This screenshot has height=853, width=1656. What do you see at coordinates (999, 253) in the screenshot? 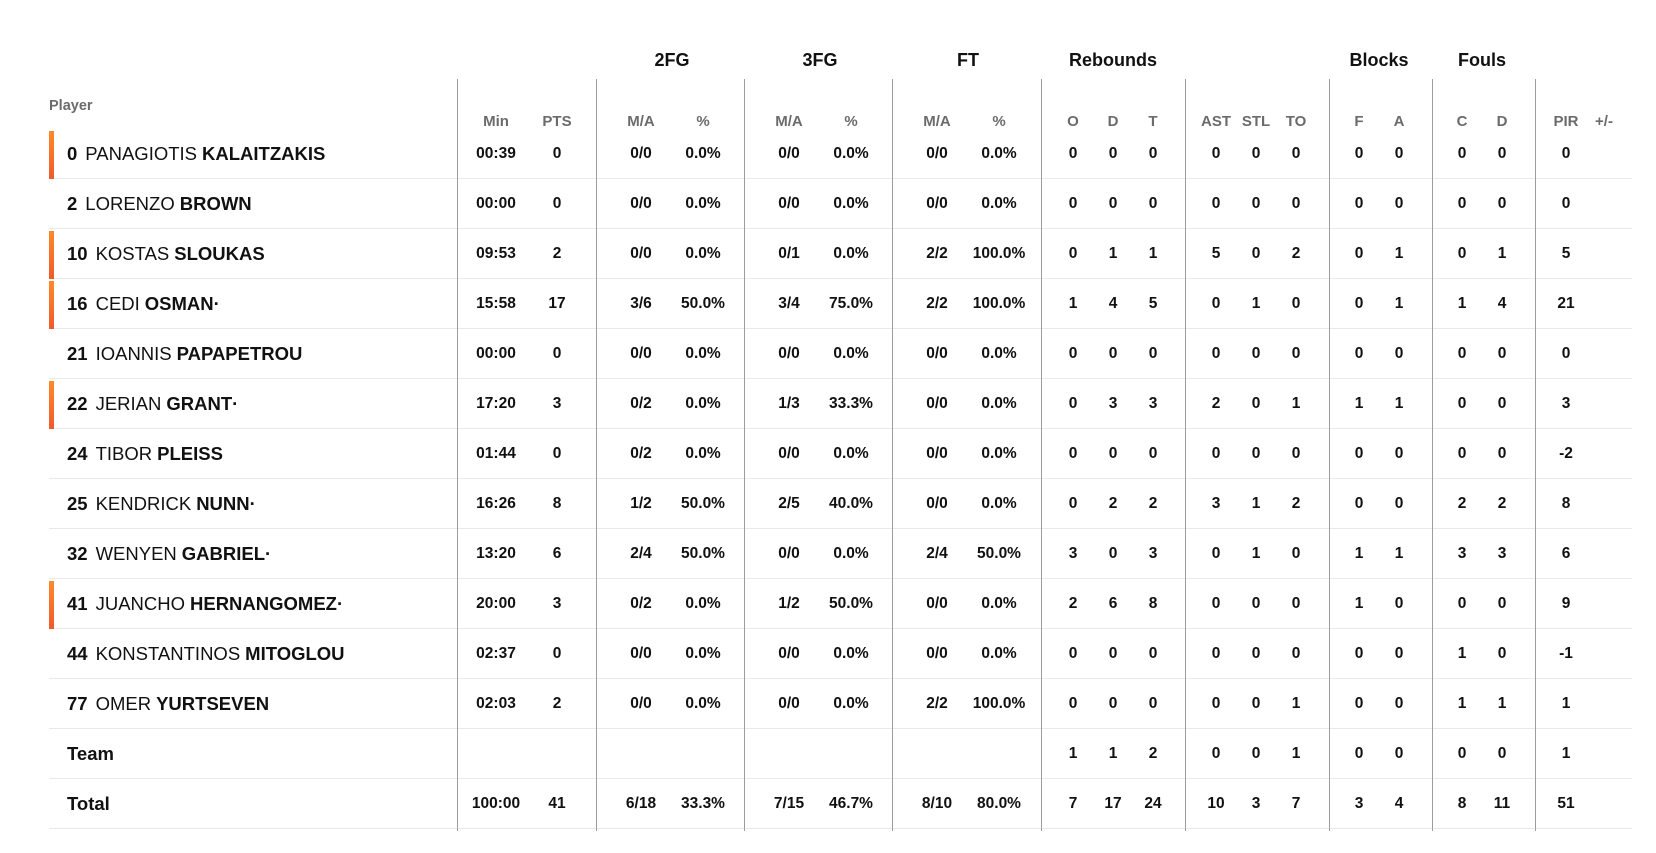
I see `stat-pct-7: 100.0%` at bounding box center [999, 253].